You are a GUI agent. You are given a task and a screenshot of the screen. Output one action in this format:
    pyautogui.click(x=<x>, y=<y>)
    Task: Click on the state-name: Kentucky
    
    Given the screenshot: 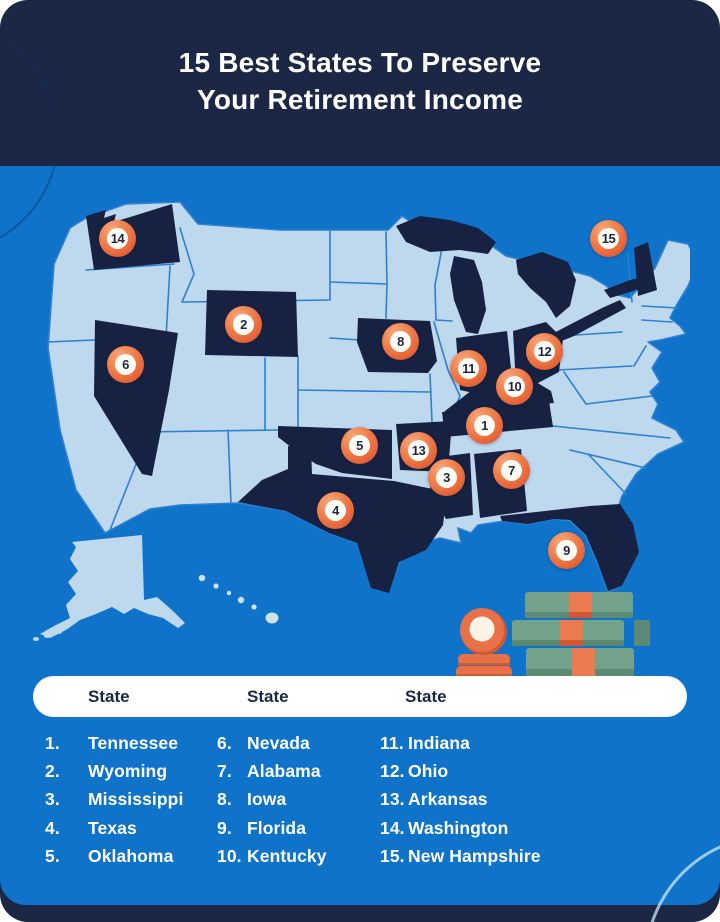 What is the action you would take?
    pyautogui.click(x=287, y=856)
    